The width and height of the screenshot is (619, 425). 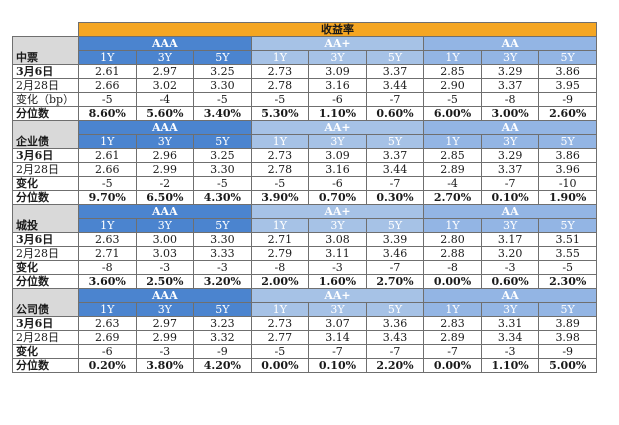 I want to click on value-cell: -6, so click(x=337, y=99).